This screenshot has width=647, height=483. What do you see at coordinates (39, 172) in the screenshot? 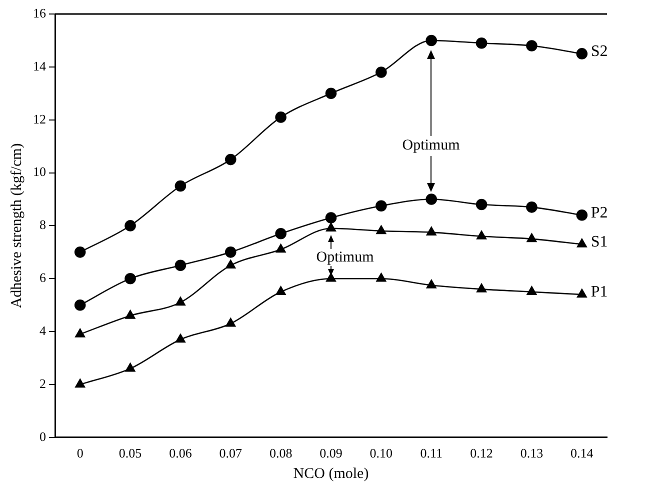
I see `y-tick-label: 10` at bounding box center [39, 172].